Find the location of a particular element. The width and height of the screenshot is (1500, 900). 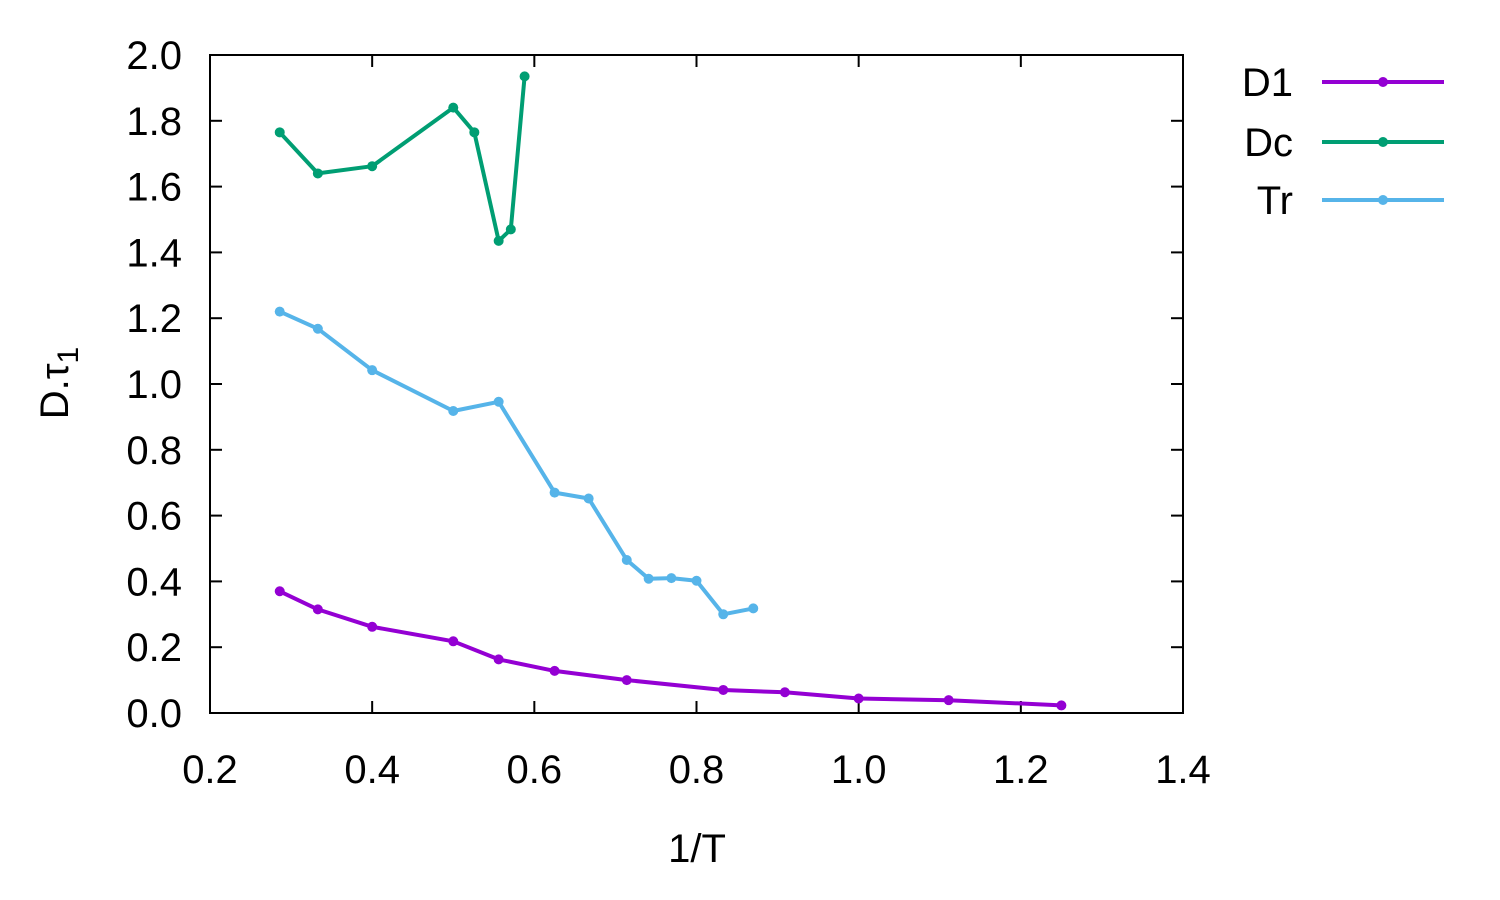

y-tick-label: 0.2 is located at coordinates (154, 648).